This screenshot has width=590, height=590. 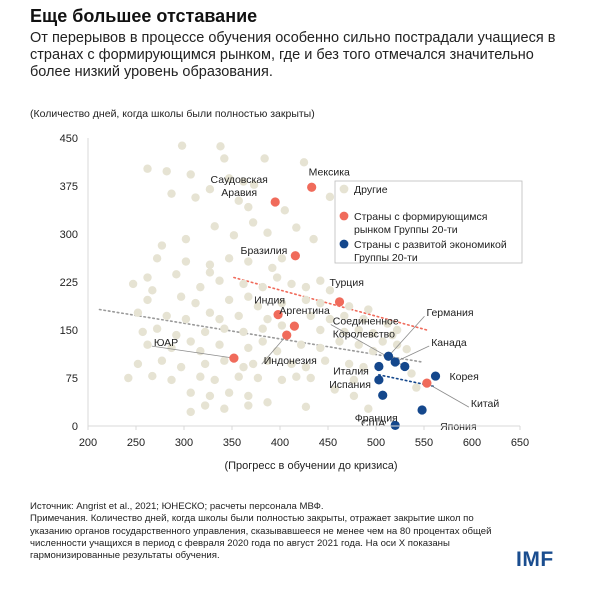 I want to click on imf-logo: IMF, so click(x=535, y=559).